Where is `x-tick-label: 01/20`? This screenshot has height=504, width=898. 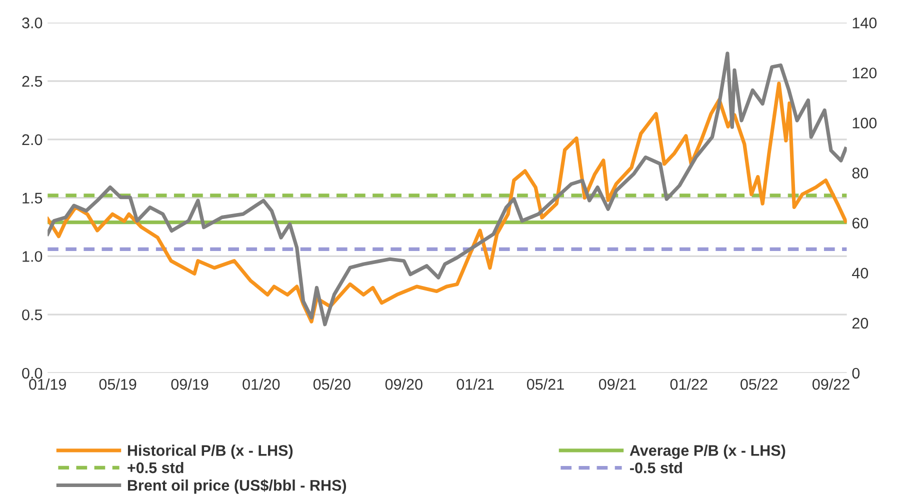
x-tick-label: 01/20 is located at coordinates (261, 384).